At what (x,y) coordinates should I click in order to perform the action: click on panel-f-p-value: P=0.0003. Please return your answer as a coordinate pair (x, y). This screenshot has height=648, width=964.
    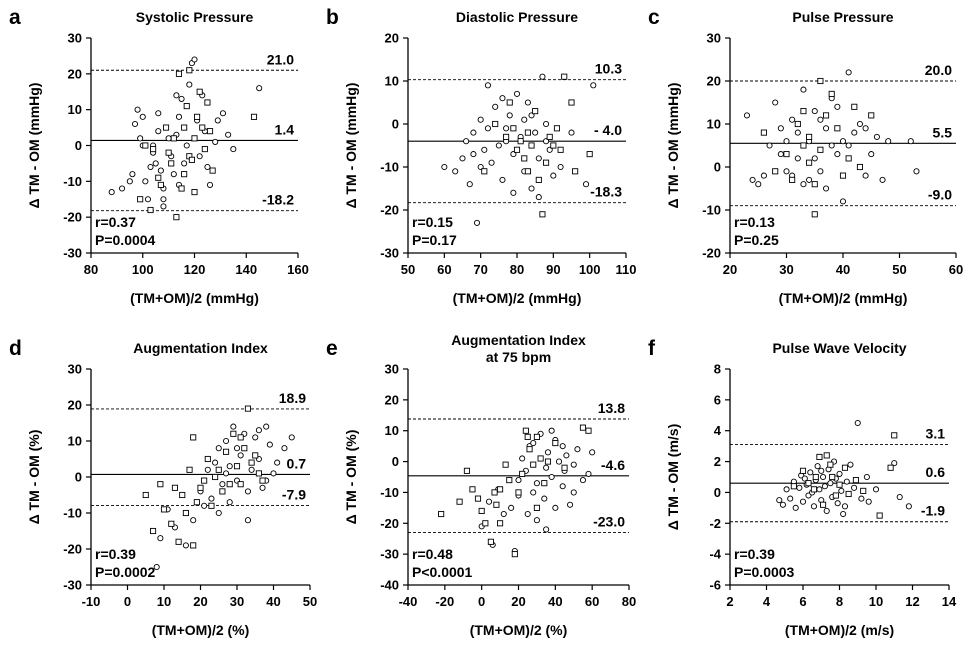
    Looking at the image, I should click on (764, 572).